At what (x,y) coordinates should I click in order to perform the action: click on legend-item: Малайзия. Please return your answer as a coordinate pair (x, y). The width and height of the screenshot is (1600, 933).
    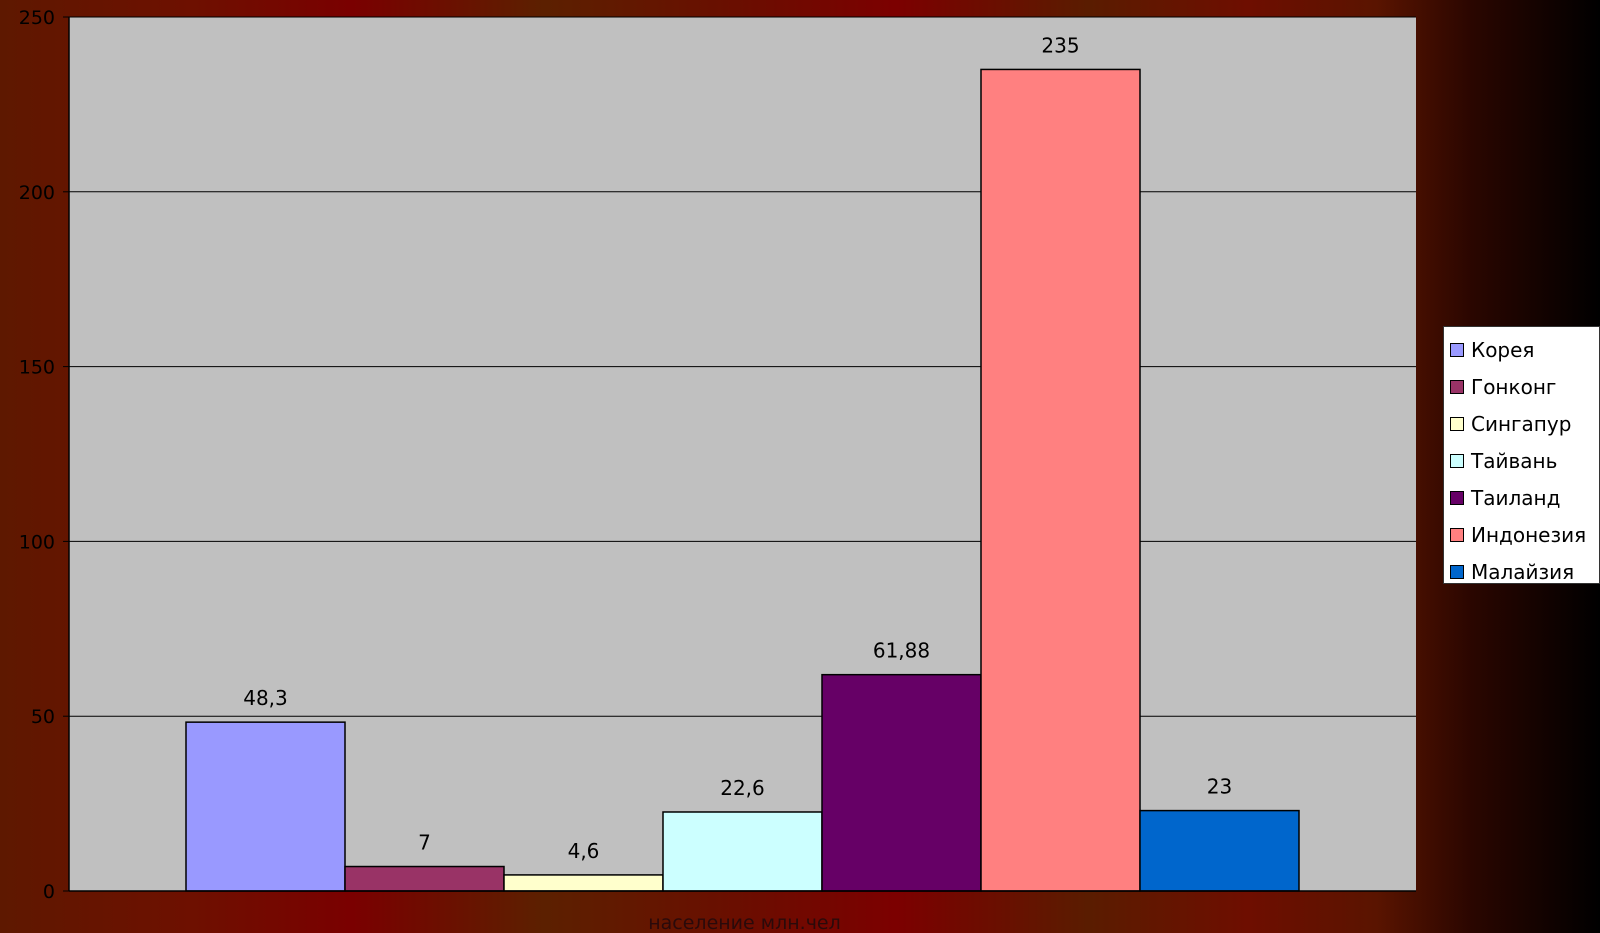
    Looking at the image, I should click on (1512, 572).